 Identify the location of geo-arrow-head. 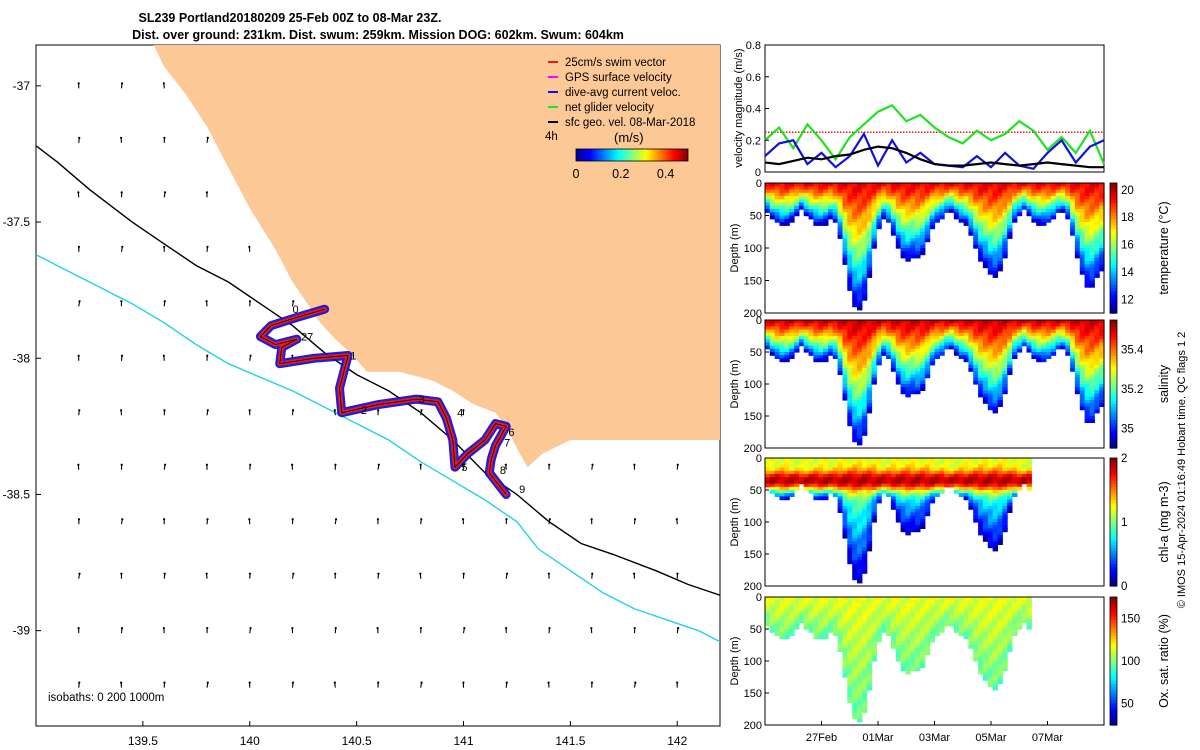
(78, 192).